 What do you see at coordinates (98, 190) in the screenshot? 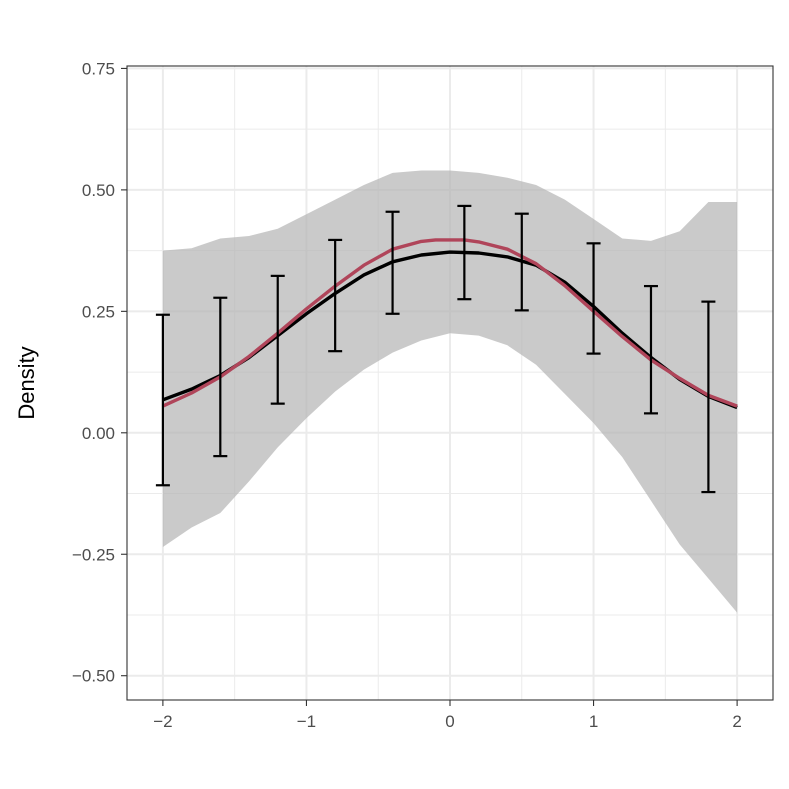
I see `y-tick-label: 0.50` at bounding box center [98, 190].